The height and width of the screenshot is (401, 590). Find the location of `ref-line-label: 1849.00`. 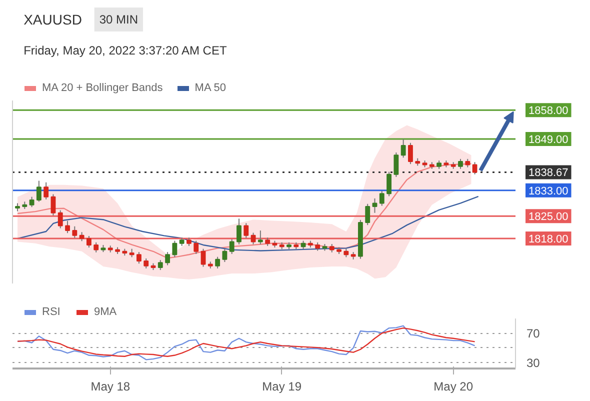

ref-line-label: 1849.00 is located at coordinates (548, 140).